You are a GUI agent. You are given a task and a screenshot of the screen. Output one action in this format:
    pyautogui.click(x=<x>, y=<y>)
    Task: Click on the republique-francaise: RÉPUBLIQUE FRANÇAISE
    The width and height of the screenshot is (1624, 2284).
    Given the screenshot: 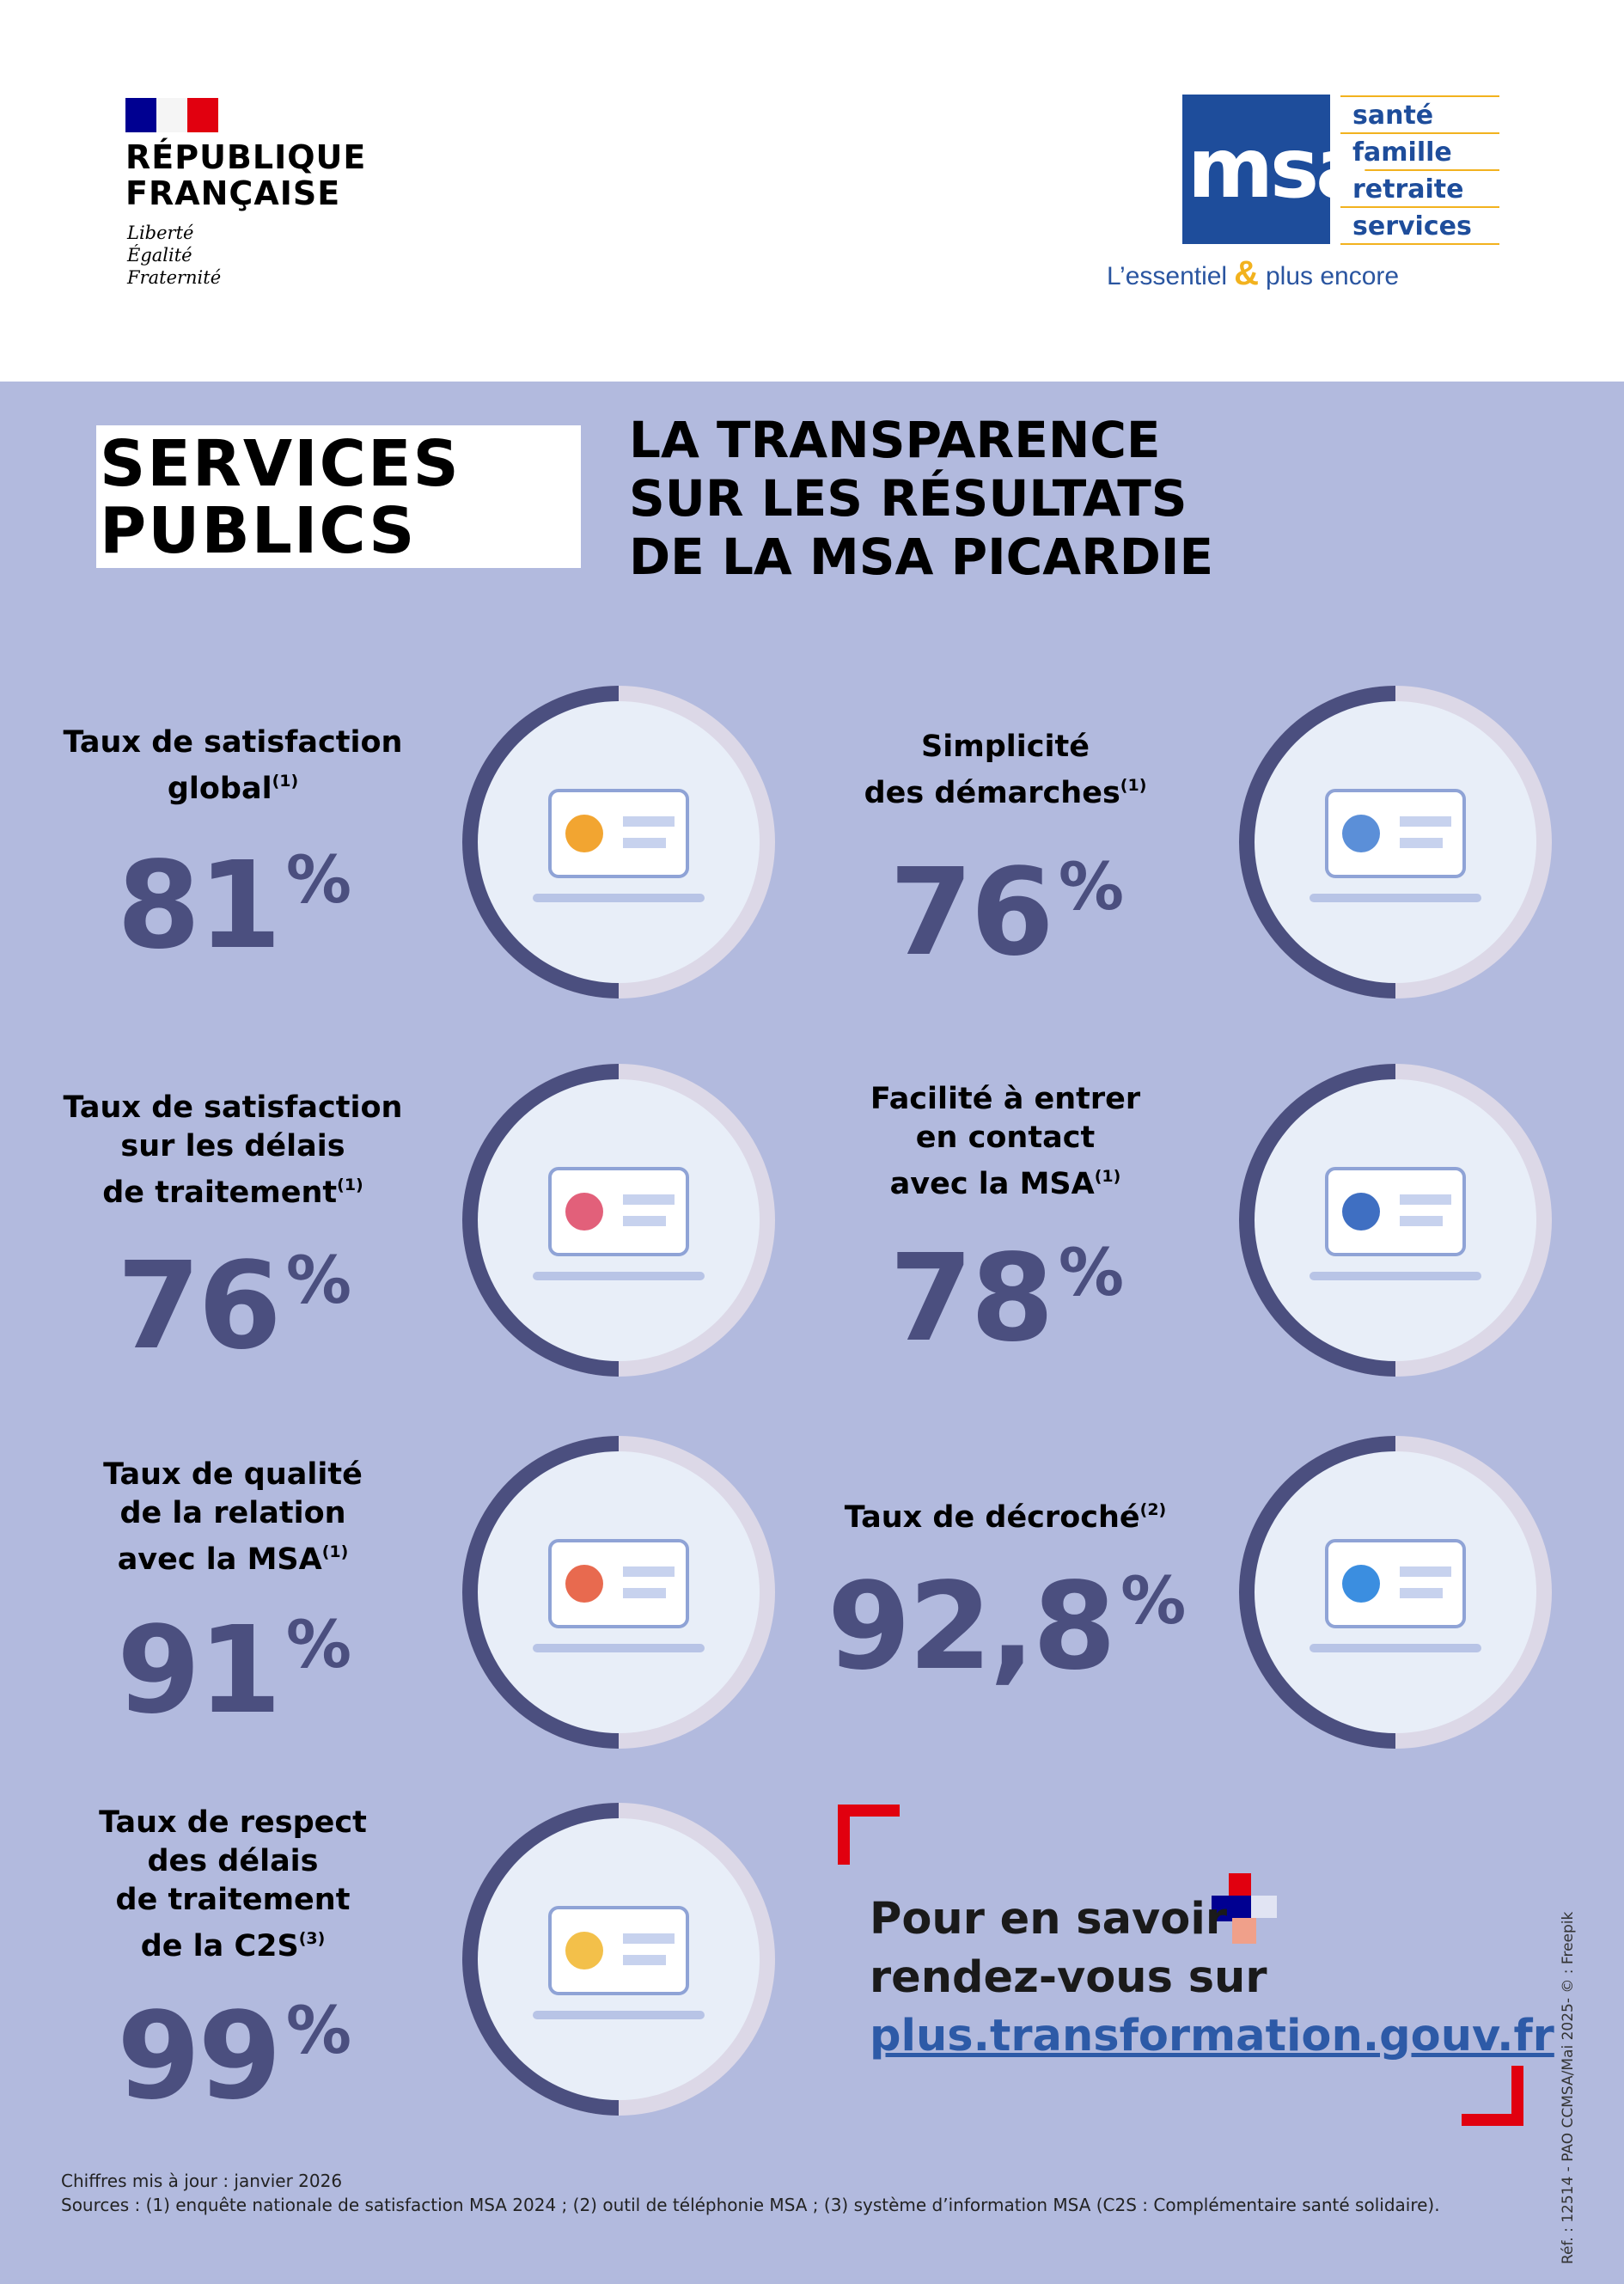 What is the action you would take?
    pyautogui.click(x=245, y=175)
    